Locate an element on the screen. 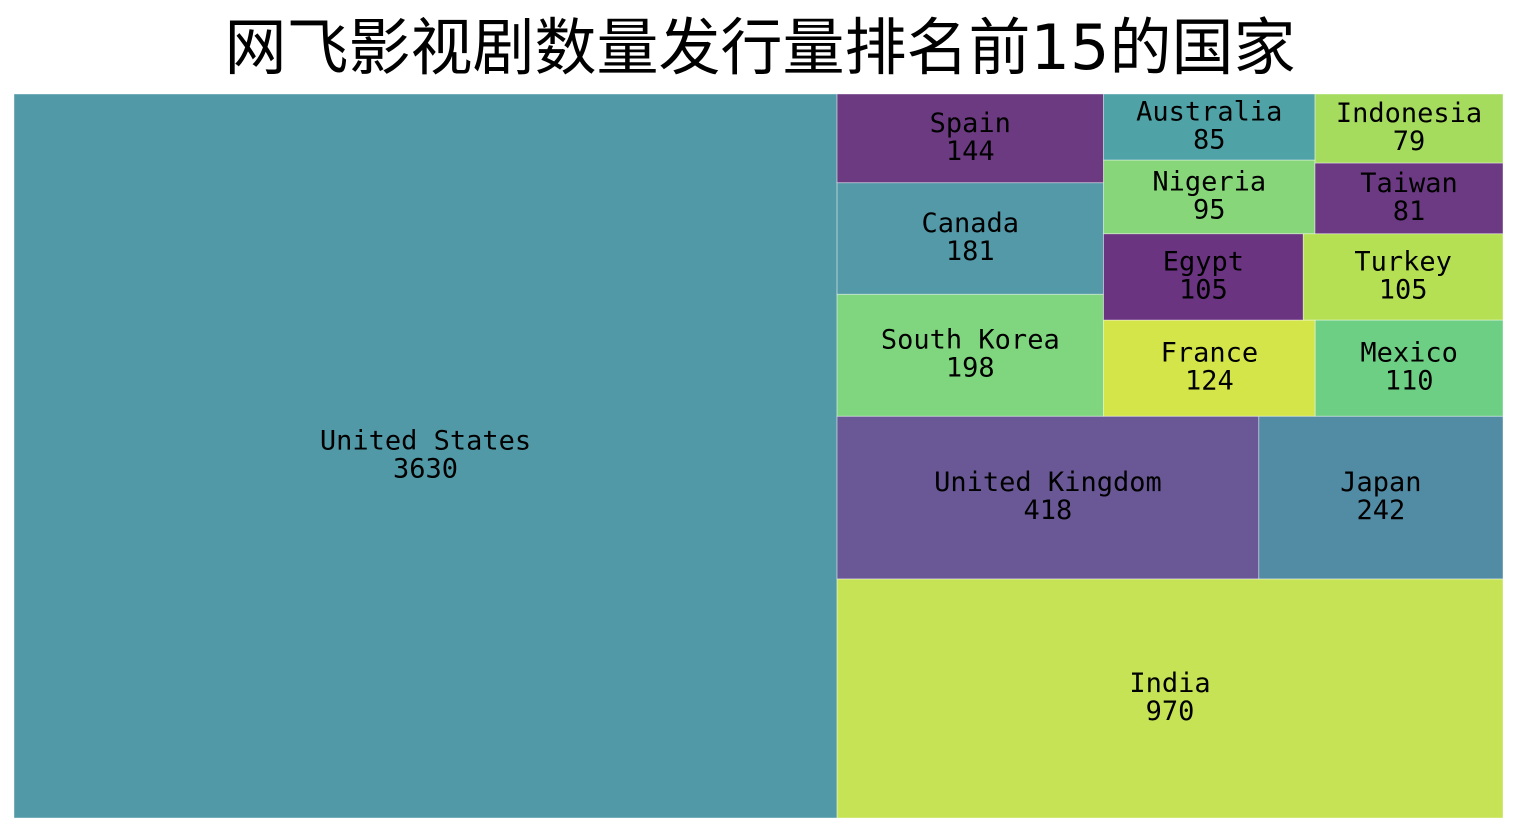  cell-label: Turkey is located at coordinates (1403, 261).